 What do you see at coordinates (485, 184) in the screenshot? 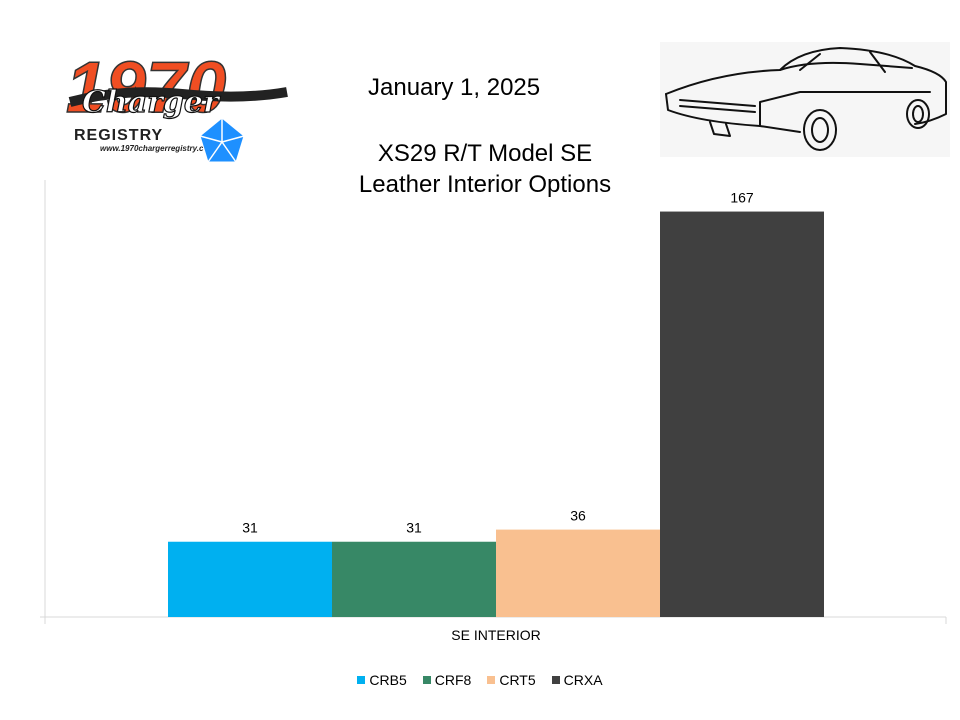
I see `chart-title-line2: Leather Interior Options` at bounding box center [485, 184].